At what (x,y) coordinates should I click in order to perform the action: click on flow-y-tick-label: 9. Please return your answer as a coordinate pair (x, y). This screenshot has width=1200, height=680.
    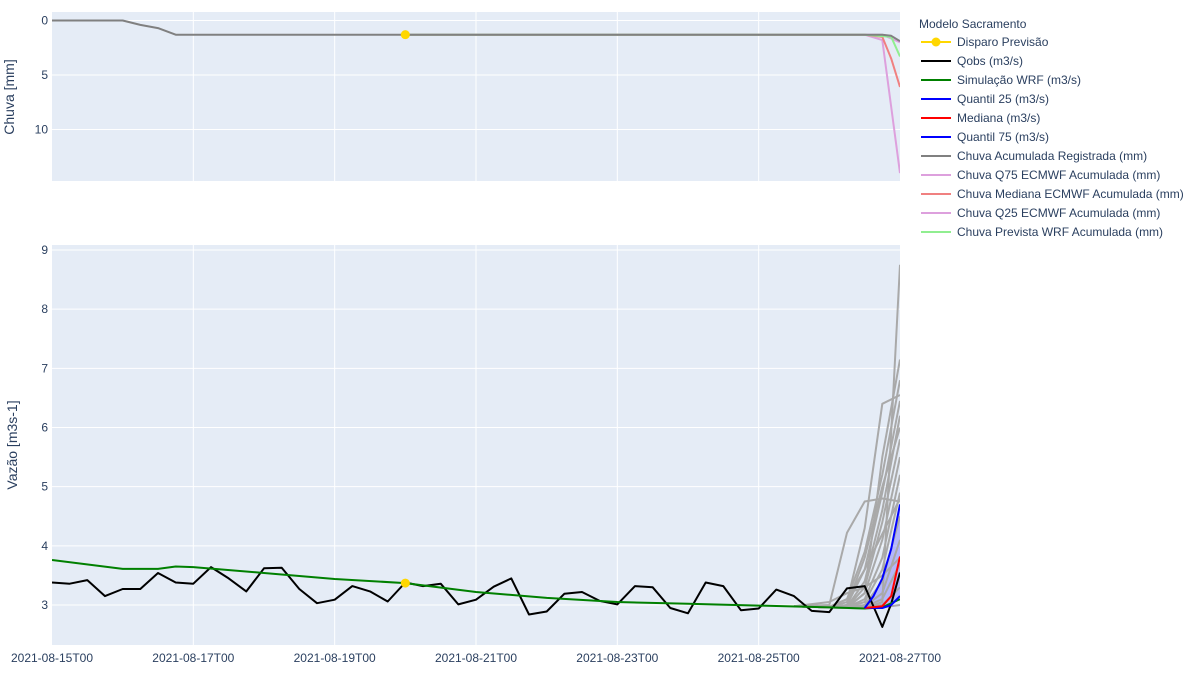
    Looking at the image, I should click on (44, 250).